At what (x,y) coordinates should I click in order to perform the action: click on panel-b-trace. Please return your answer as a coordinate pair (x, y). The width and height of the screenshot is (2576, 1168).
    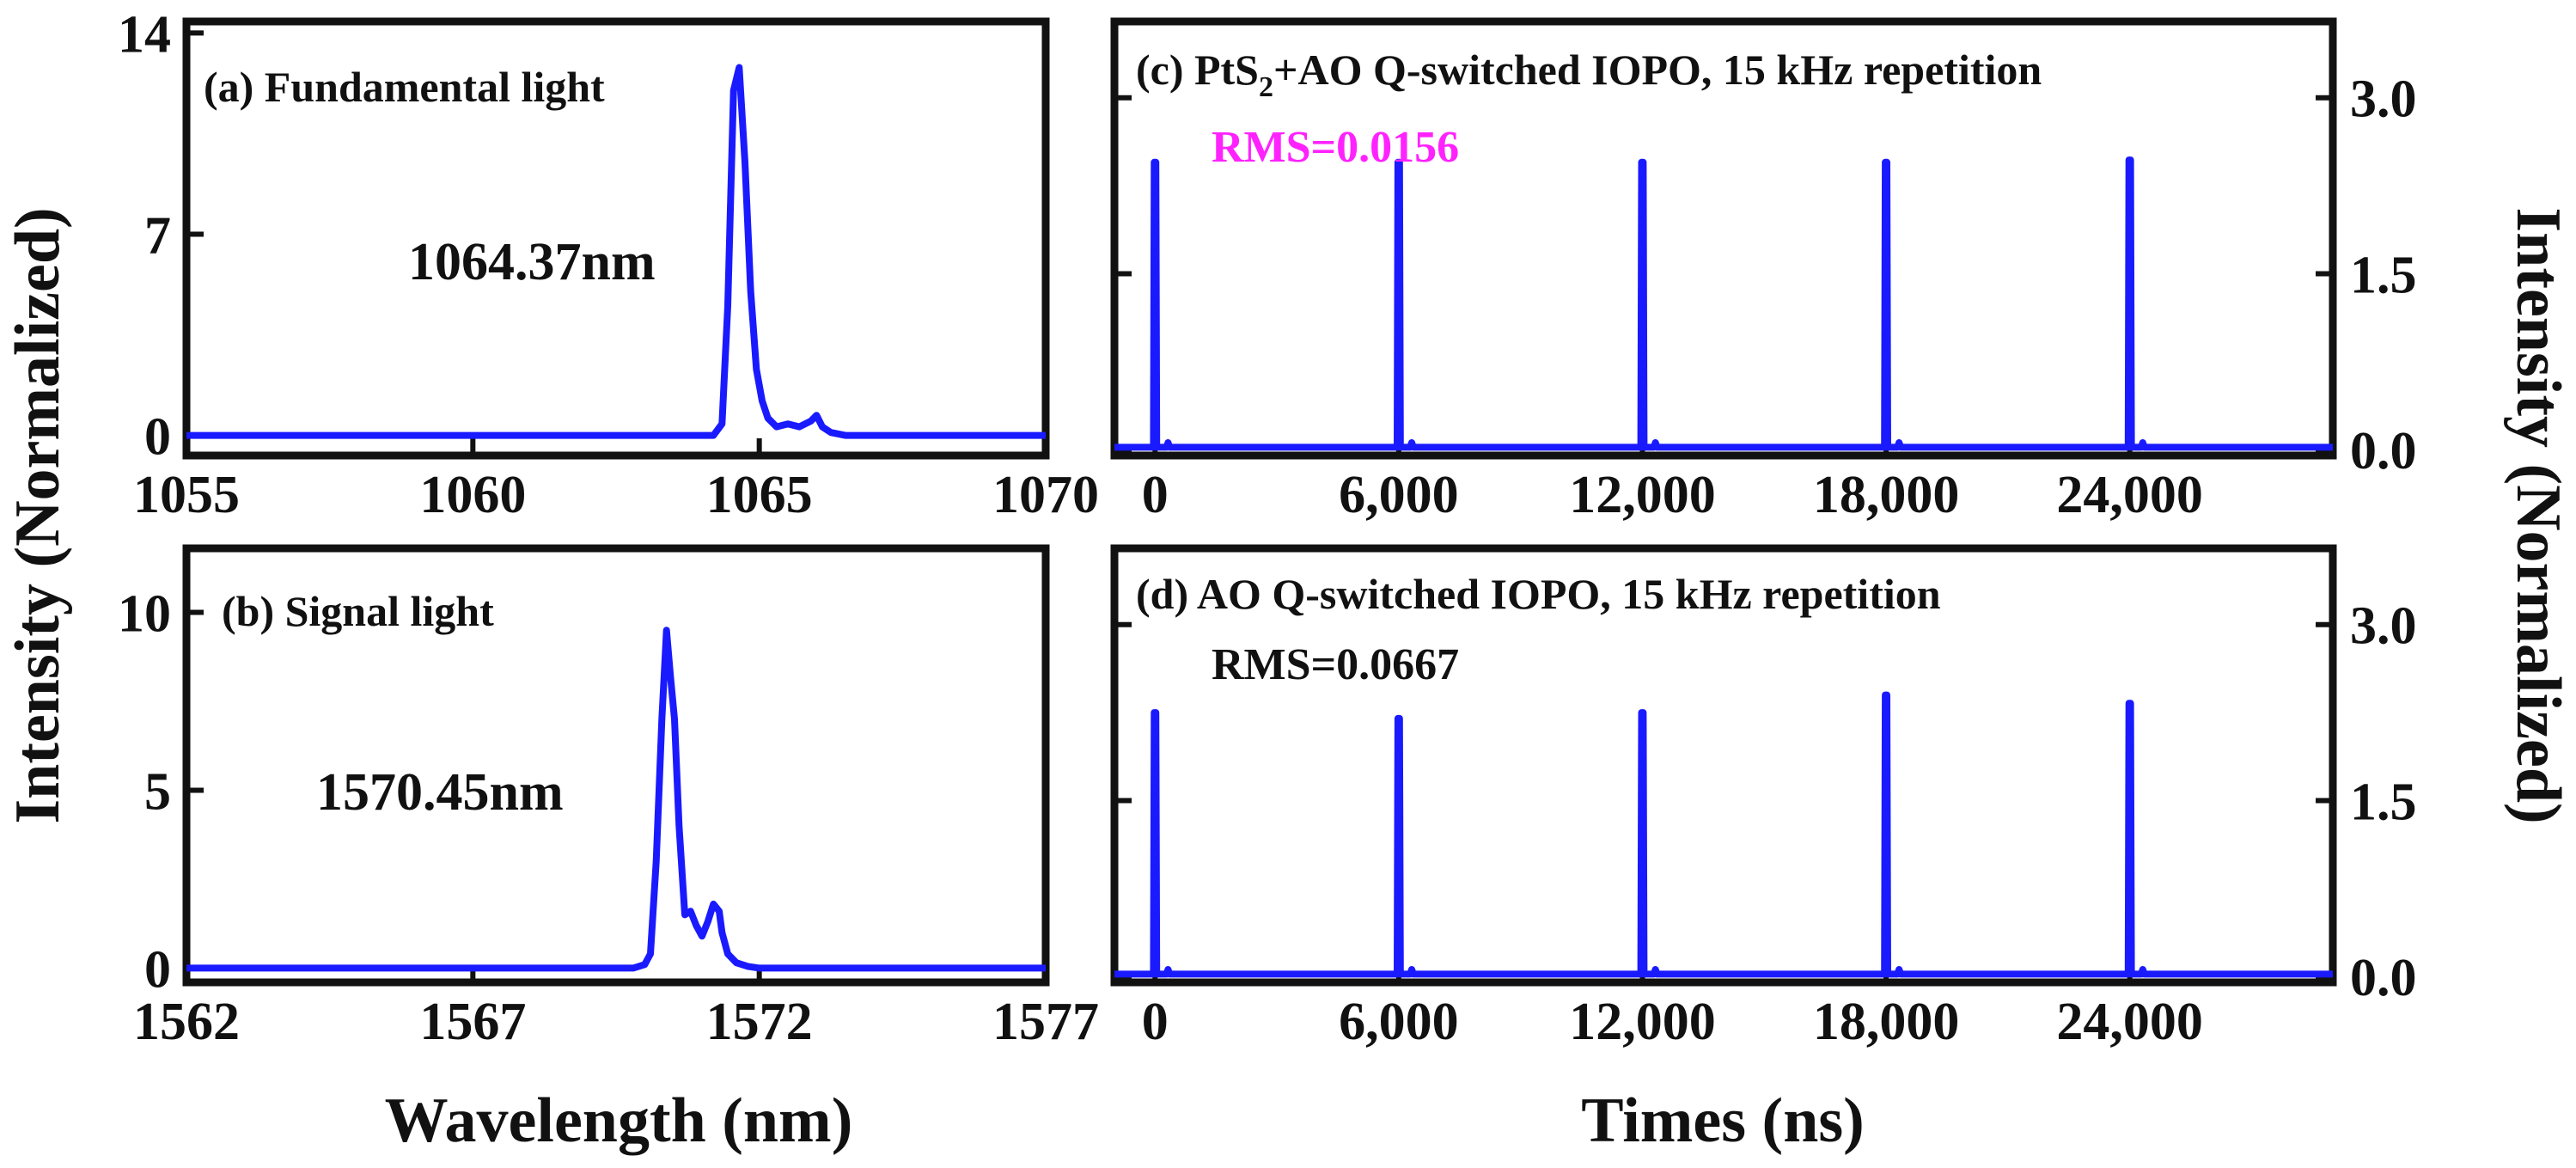
    Looking at the image, I should click on (616, 799).